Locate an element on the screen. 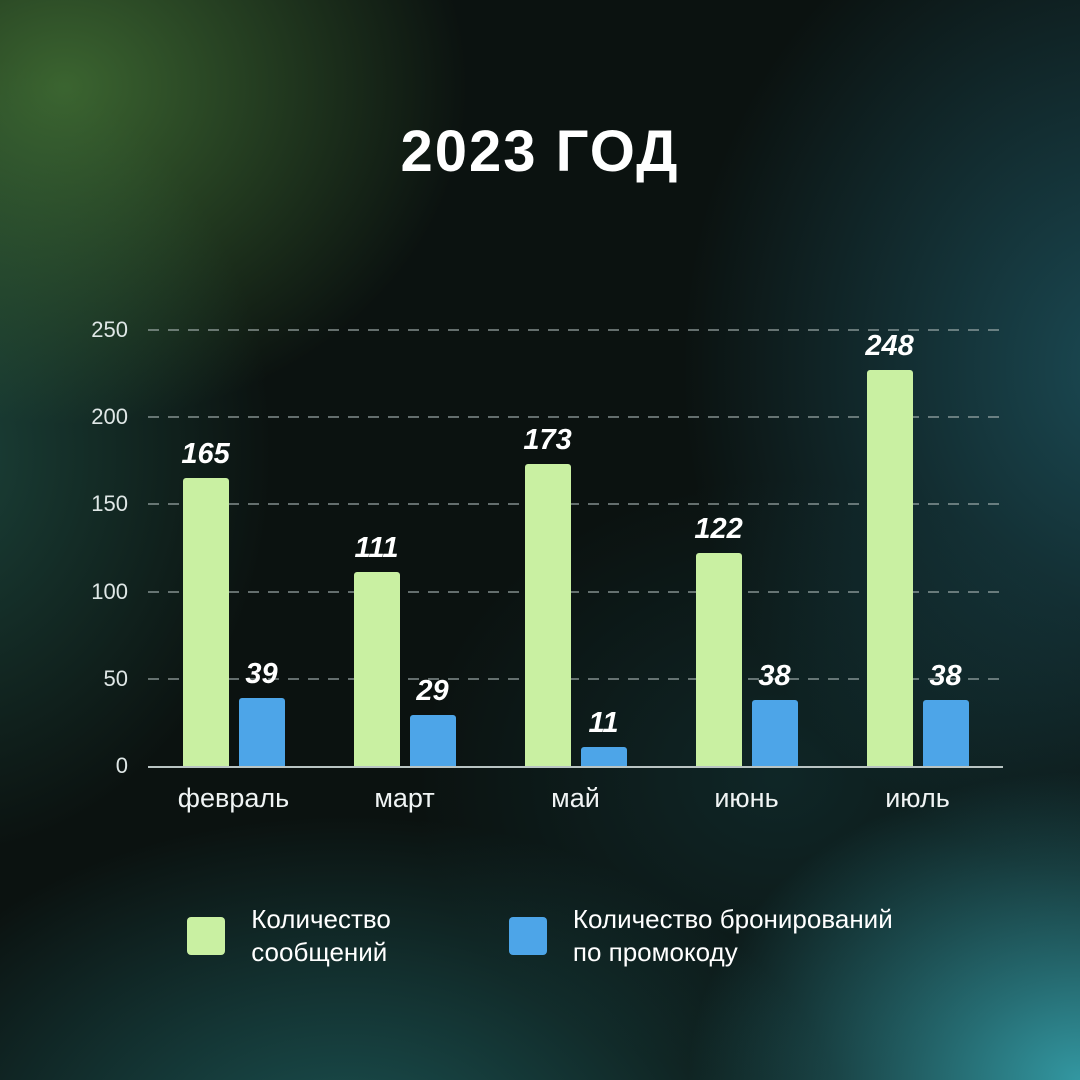  legend-label: Количество сообщений is located at coordinates (321, 935).